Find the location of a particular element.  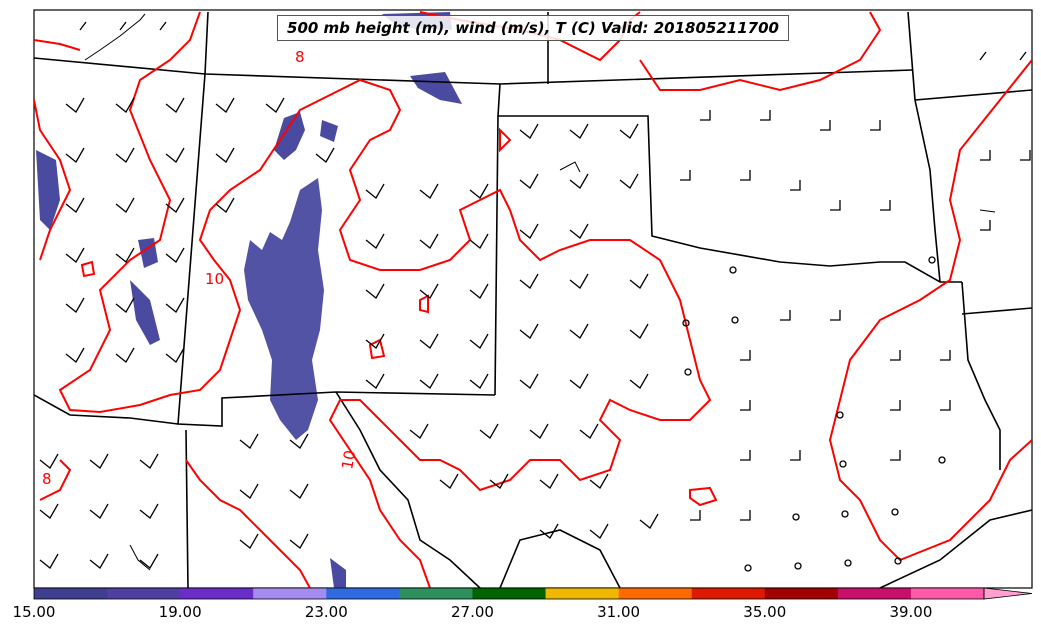

colorbar-tick-label: 19.00 is located at coordinates (180, 612).